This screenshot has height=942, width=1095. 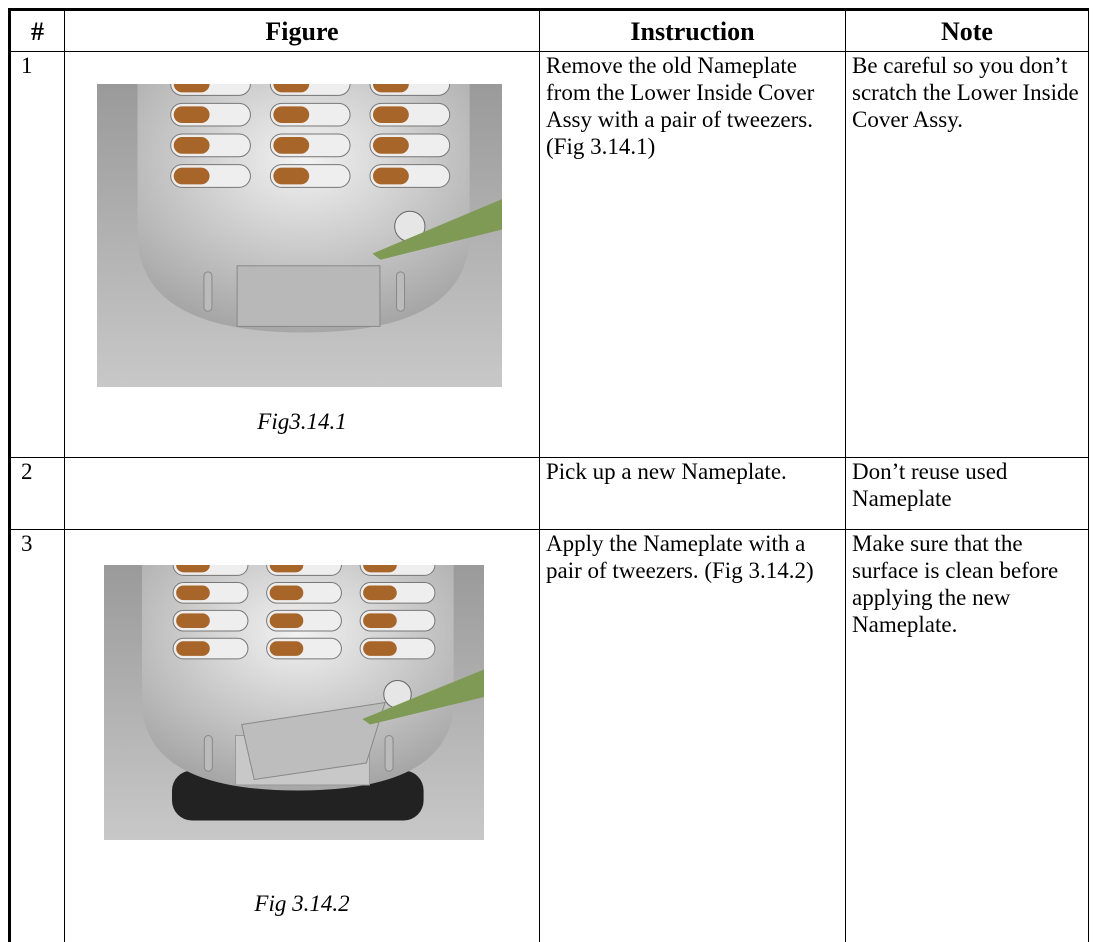 I want to click on header-cell: Note, so click(x=967, y=30).